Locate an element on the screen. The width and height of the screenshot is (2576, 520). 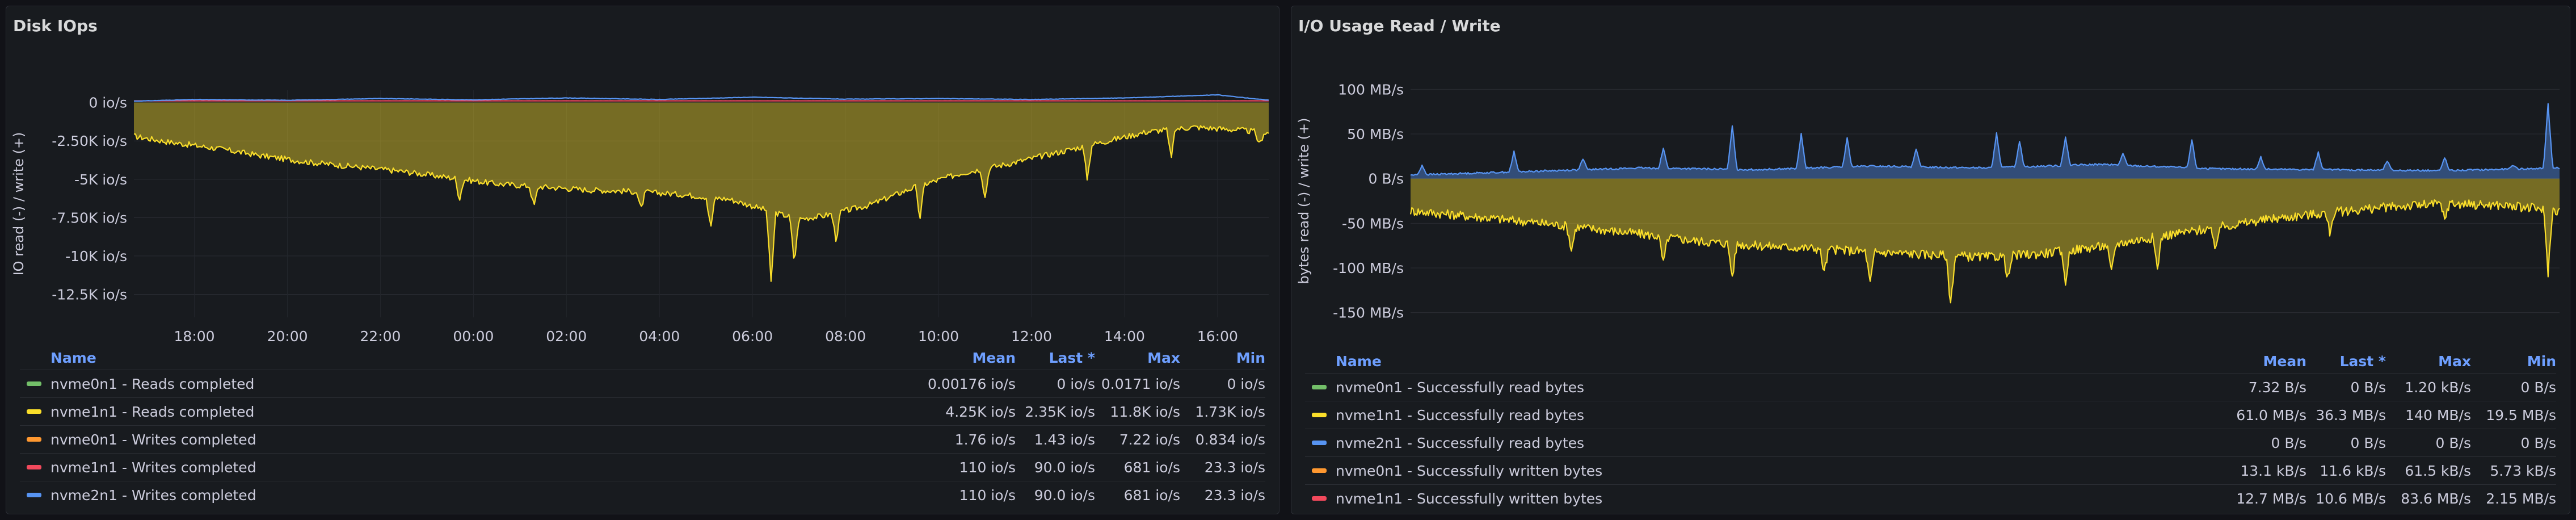
legend-series-name: nvme1n1 - Successfully read bytes is located at coordinates (1460, 414).